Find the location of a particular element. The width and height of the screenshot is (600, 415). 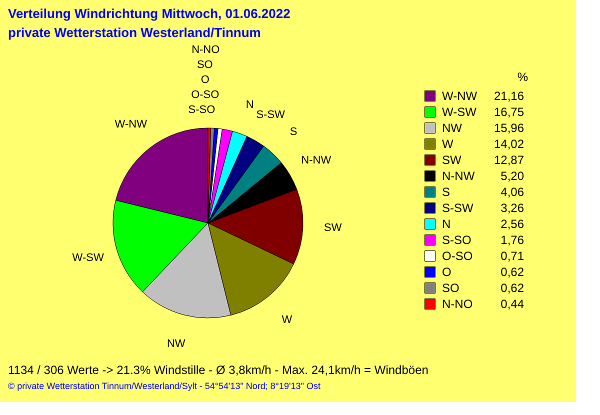

data-label: 1,76 is located at coordinates (512, 240).